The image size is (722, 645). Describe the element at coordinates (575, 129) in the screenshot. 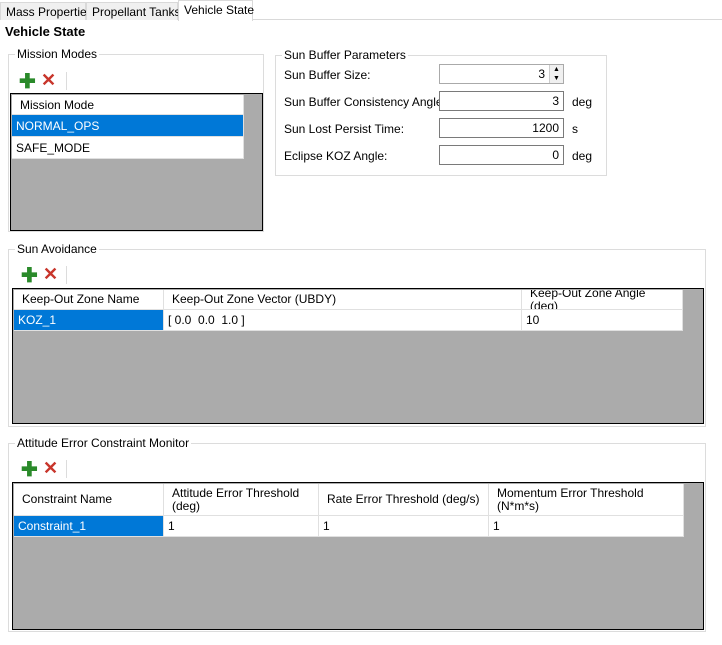

I see `unit-label: s` at that location.